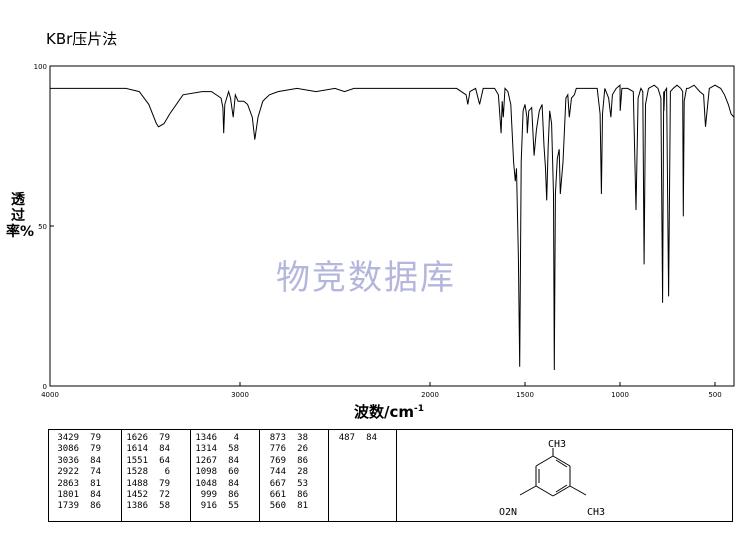 Image resolution: width=748 pixels, height=539 pixels. Describe the element at coordinates (277, 449) in the screenshot. I see `peak-wavenumber: 776` at that location.